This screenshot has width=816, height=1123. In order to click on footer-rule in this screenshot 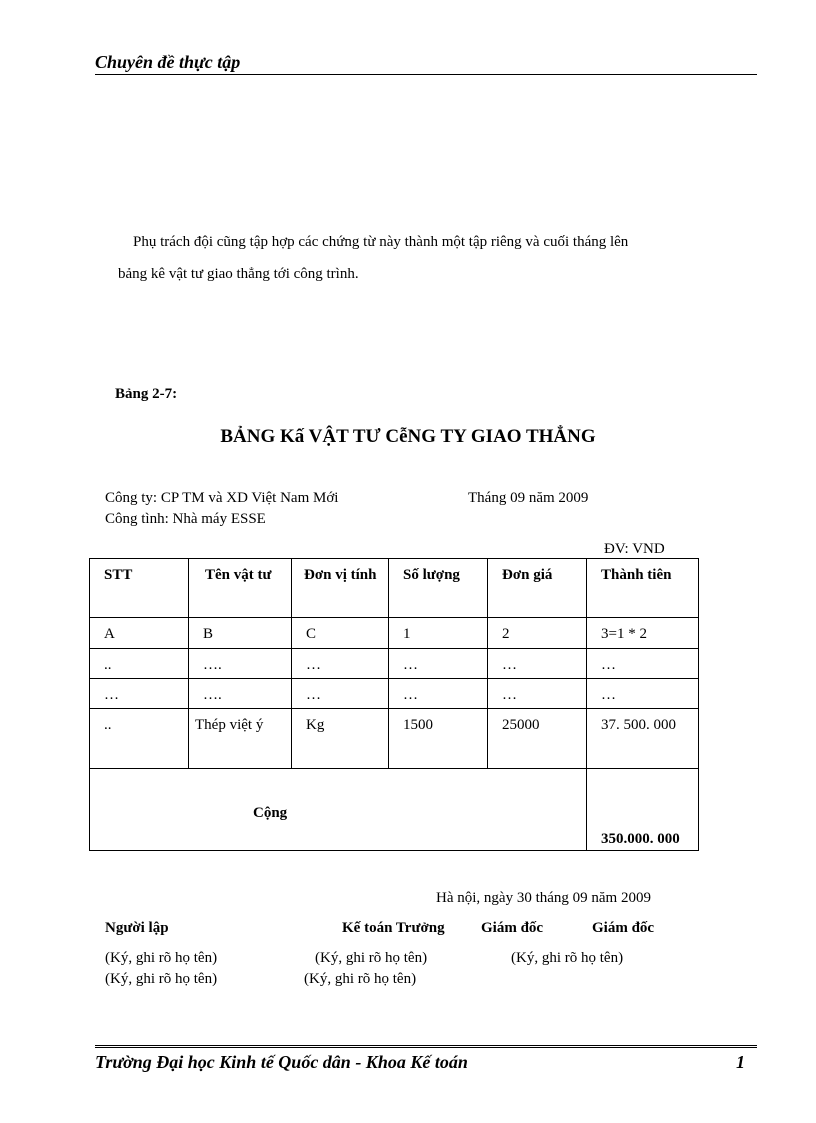, I will do `click(426, 1046)`.